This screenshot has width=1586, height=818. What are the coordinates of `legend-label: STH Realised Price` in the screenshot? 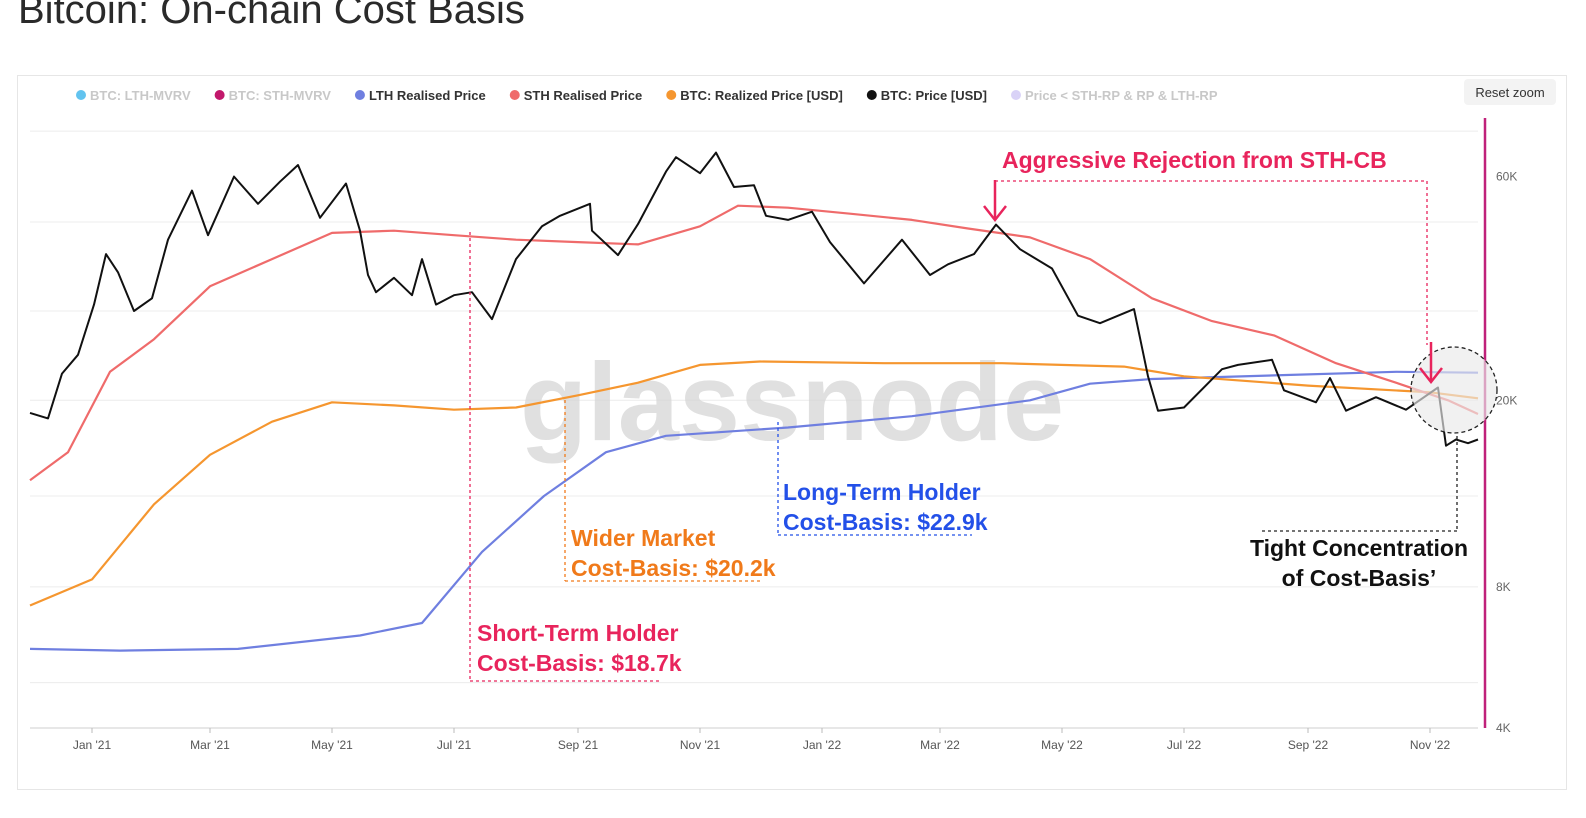 It's located at (583, 95).